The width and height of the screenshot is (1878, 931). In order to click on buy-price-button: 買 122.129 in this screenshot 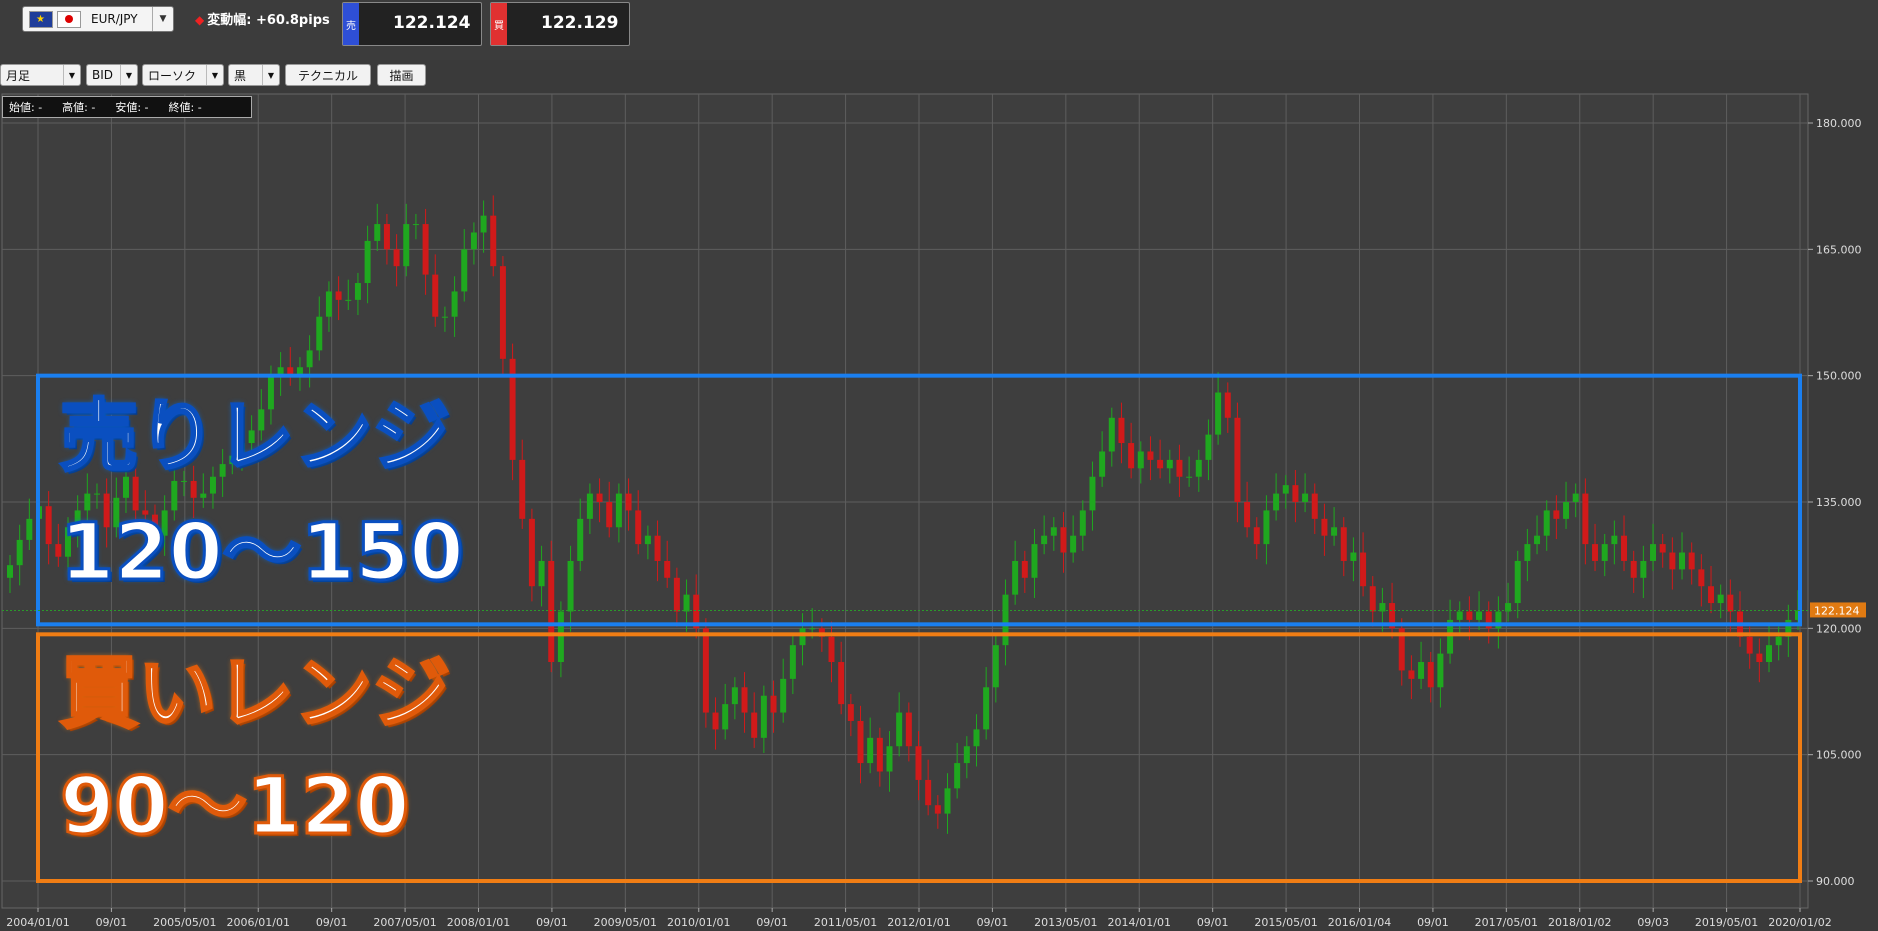, I will do `click(560, 24)`.